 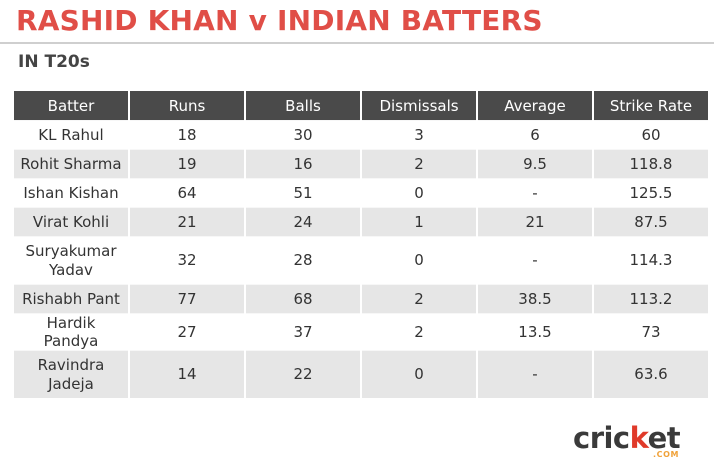 What do you see at coordinates (535, 163) in the screenshot?
I see `average-cell: 9.5` at bounding box center [535, 163].